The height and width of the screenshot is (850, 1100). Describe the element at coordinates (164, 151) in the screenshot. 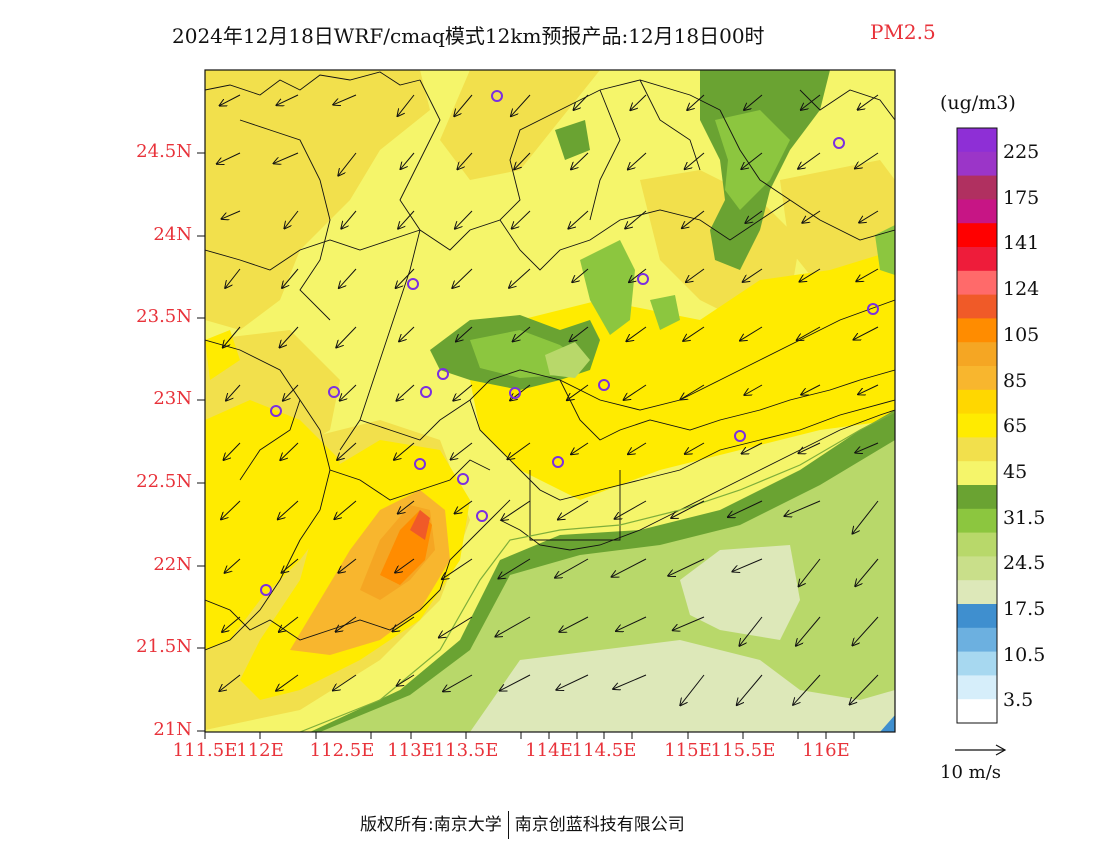

I see `lat-label: 24.5N` at that location.